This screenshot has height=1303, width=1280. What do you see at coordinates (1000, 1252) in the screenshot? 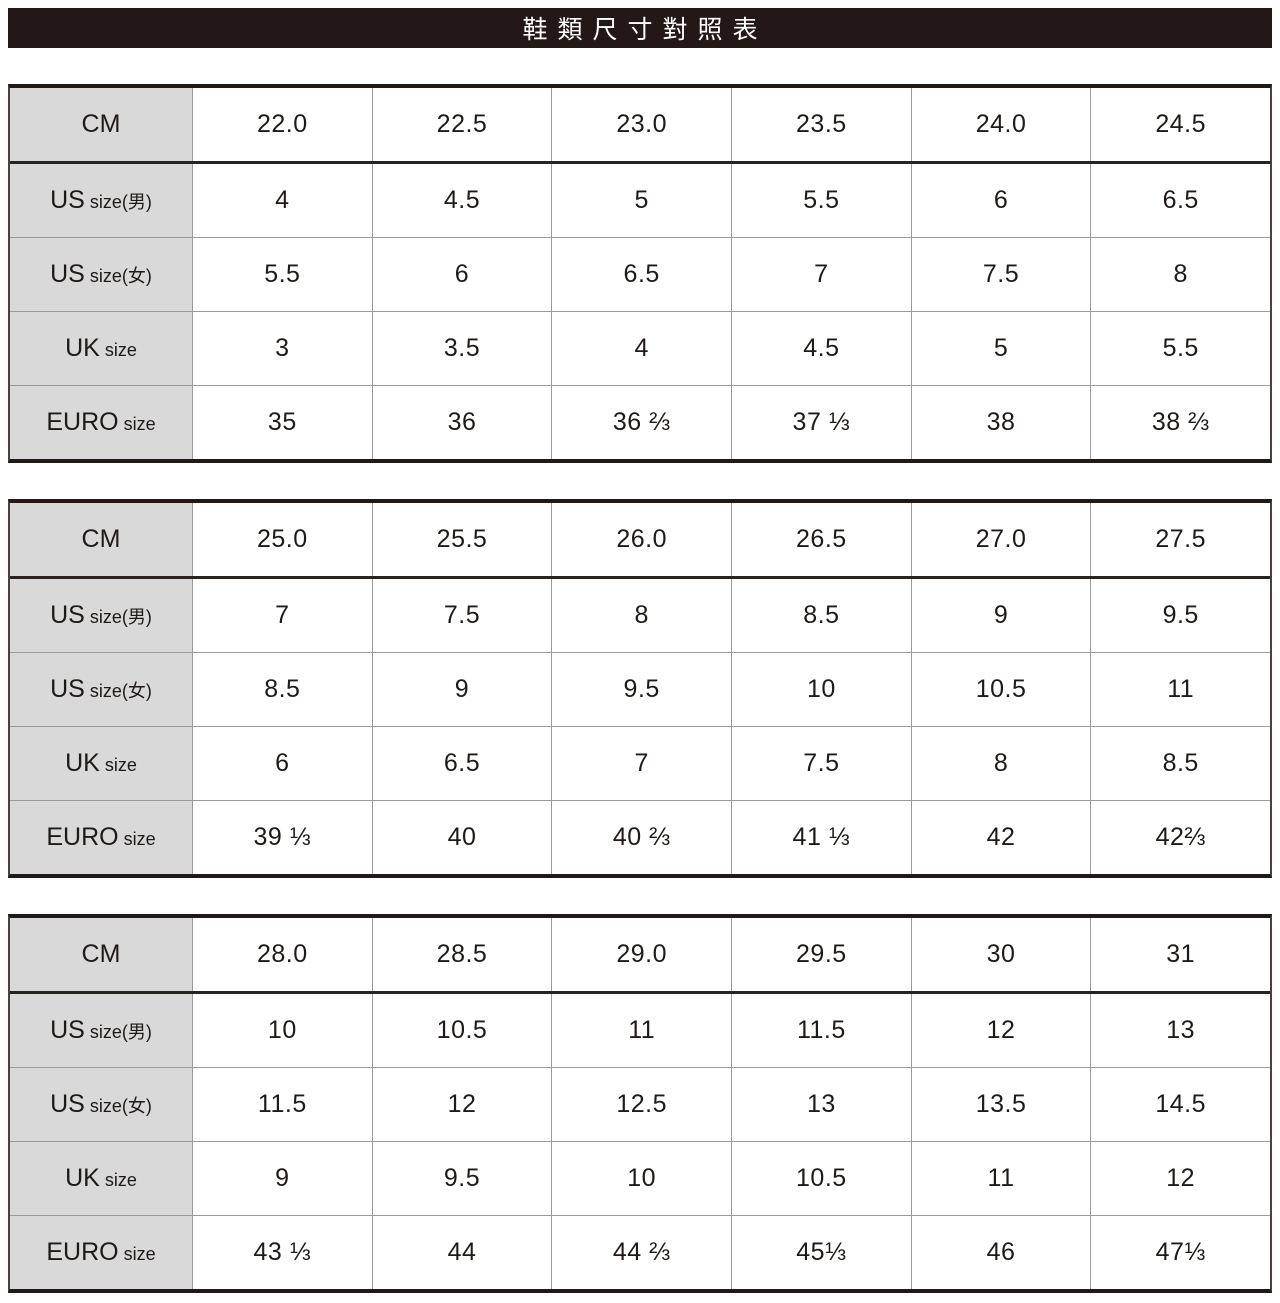
I see `size-cell: 46` at bounding box center [1000, 1252].